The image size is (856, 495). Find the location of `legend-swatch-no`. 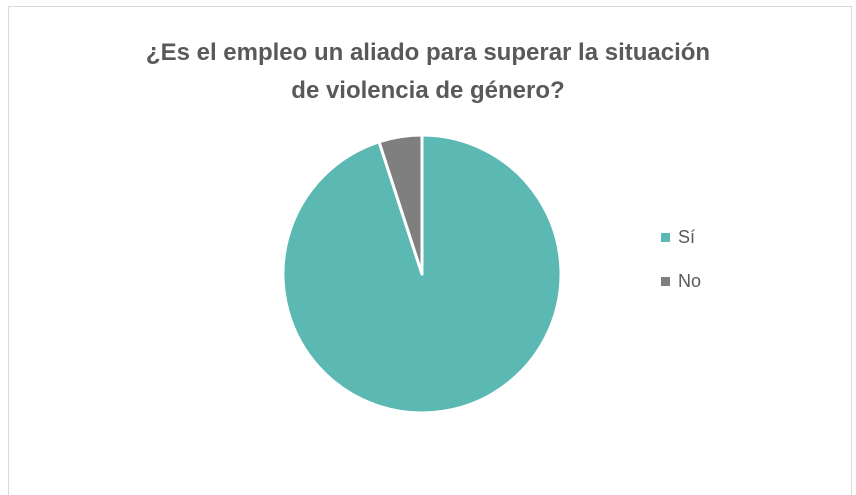

legend-swatch-no is located at coordinates (665, 281).